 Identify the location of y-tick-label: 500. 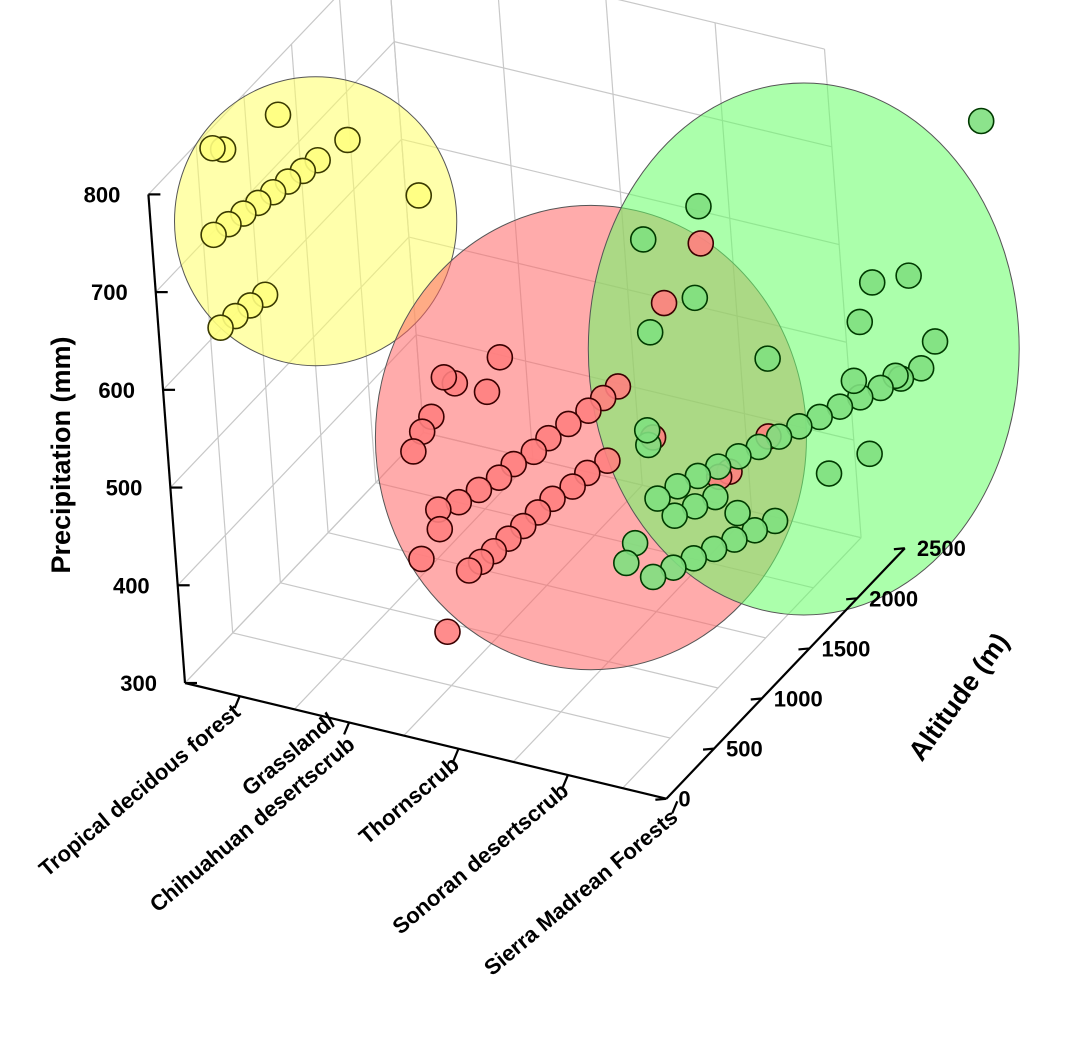
(744, 749).